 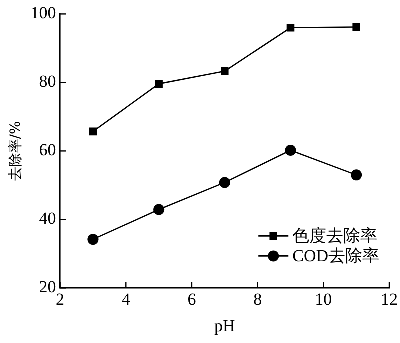 What do you see at coordinates (389, 299) in the screenshot?
I see `x-tick-label: 12` at bounding box center [389, 299].